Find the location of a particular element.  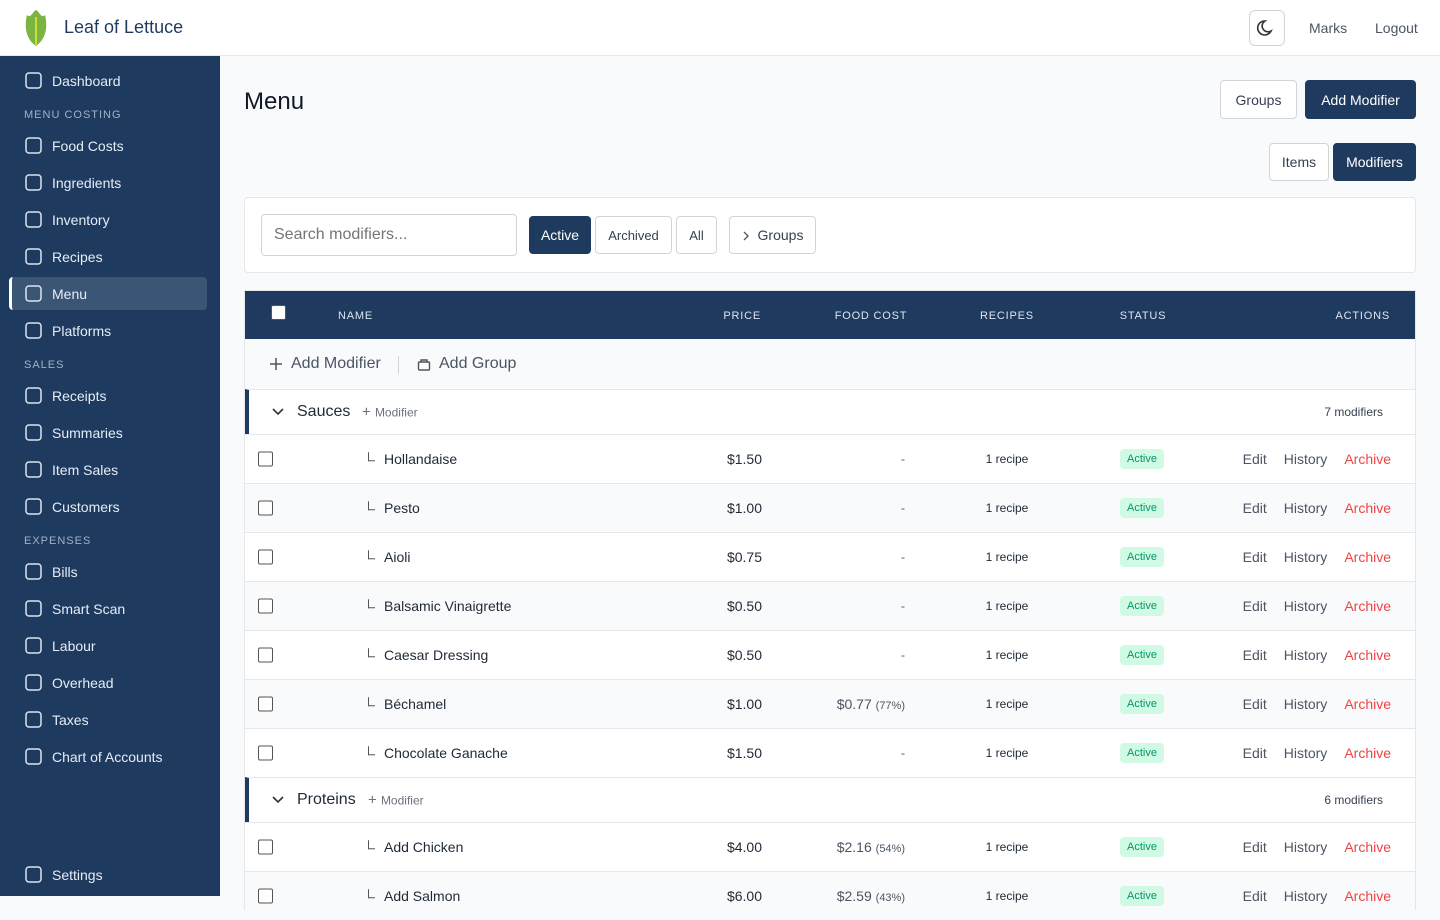

sidebar-item: Bills is located at coordinates (108, 571).